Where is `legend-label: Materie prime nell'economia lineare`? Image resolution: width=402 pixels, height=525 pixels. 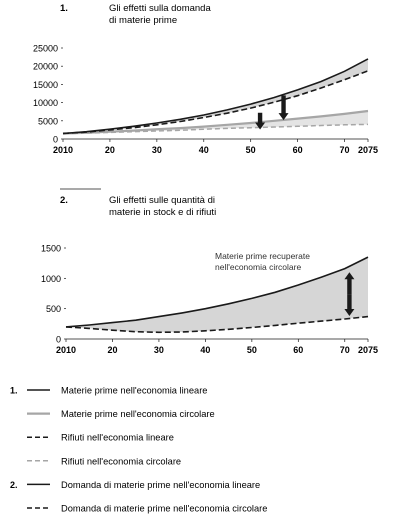 legend-label: Materie prime nell'economia lineare is located at coordinates (134, 391).